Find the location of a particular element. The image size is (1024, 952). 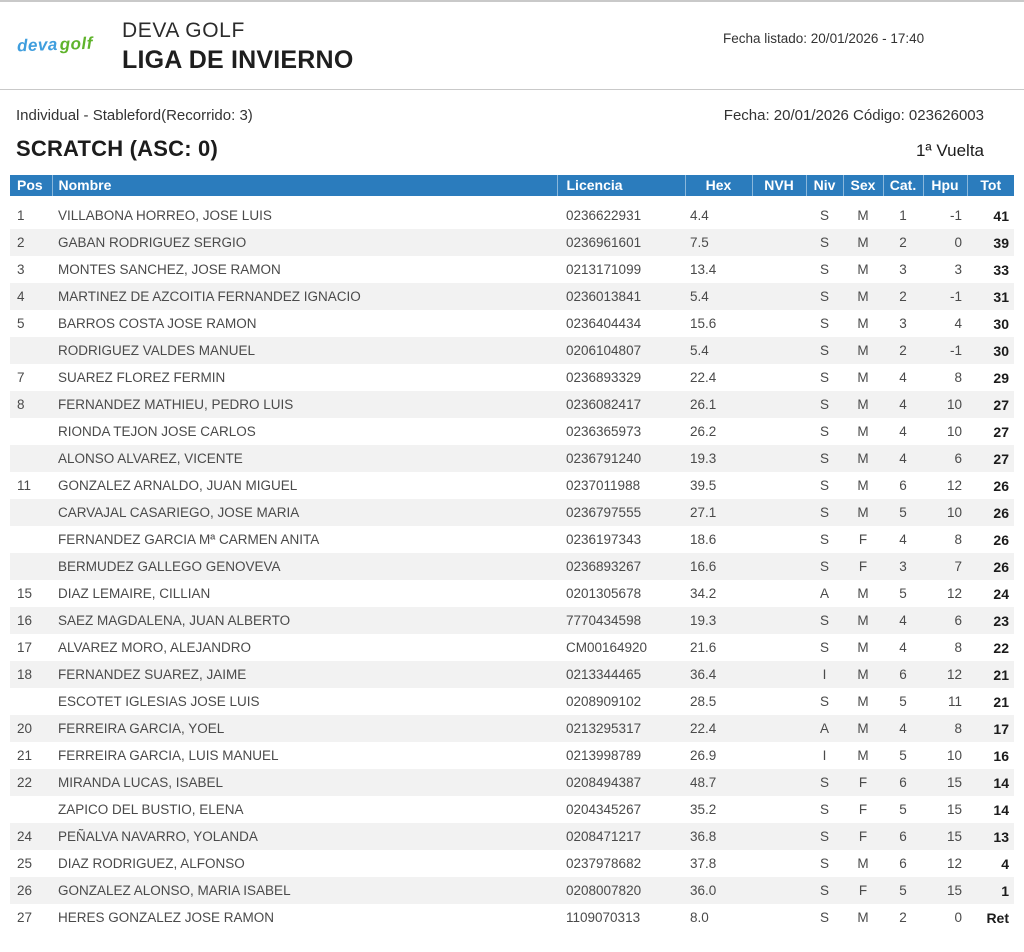

cell-tot: 13 is located at coordinates (990, 836).